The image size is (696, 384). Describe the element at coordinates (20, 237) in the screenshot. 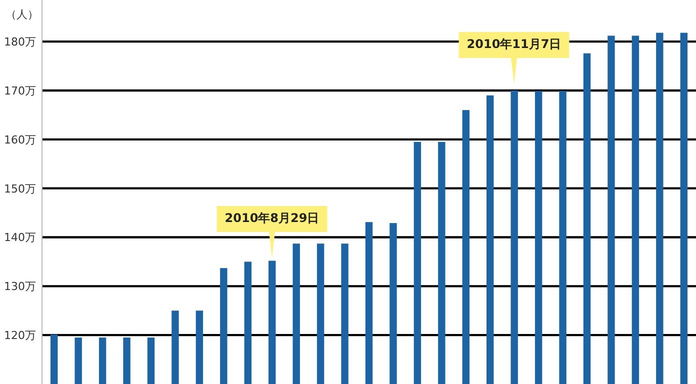

I see `y-tick-label: 140万` at that location.